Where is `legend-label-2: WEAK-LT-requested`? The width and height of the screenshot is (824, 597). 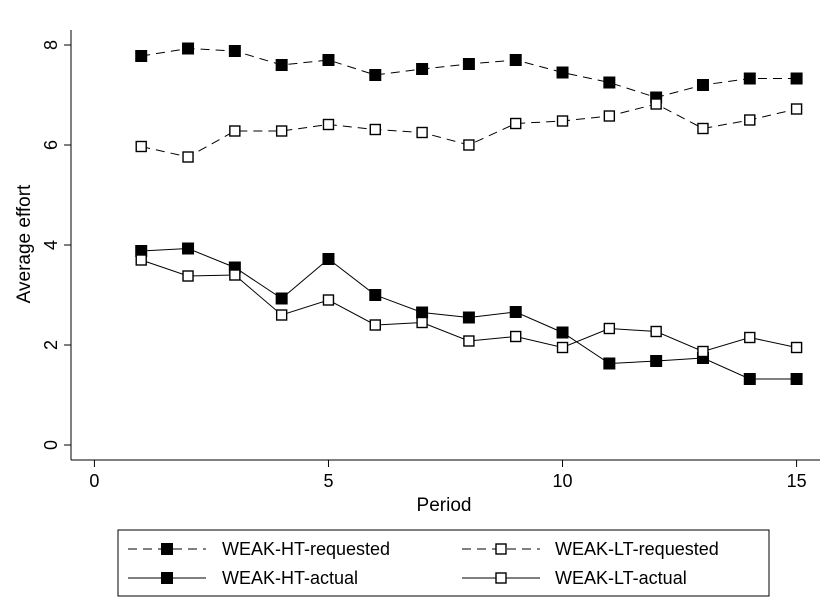 legend-label-2: WEAK-LT-requested is located at coordinates (637, 549).